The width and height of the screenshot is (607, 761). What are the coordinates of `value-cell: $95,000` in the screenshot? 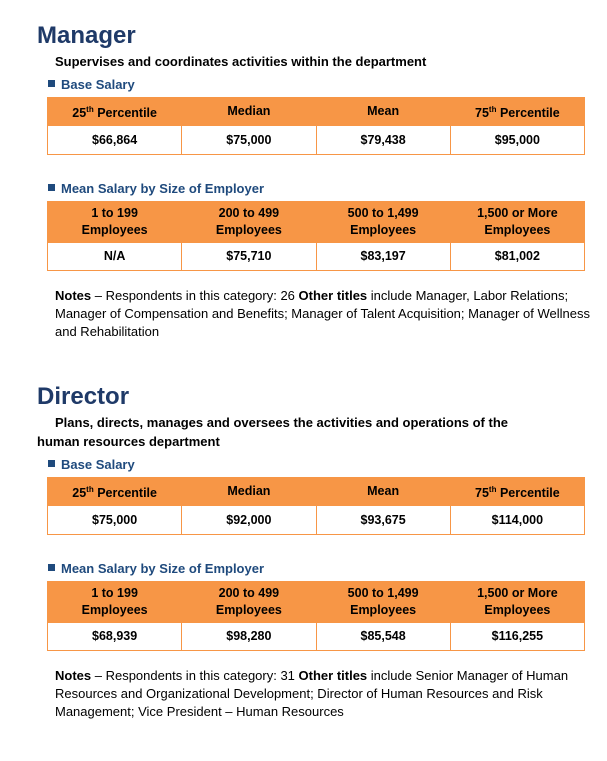 It's located at (517, 140).